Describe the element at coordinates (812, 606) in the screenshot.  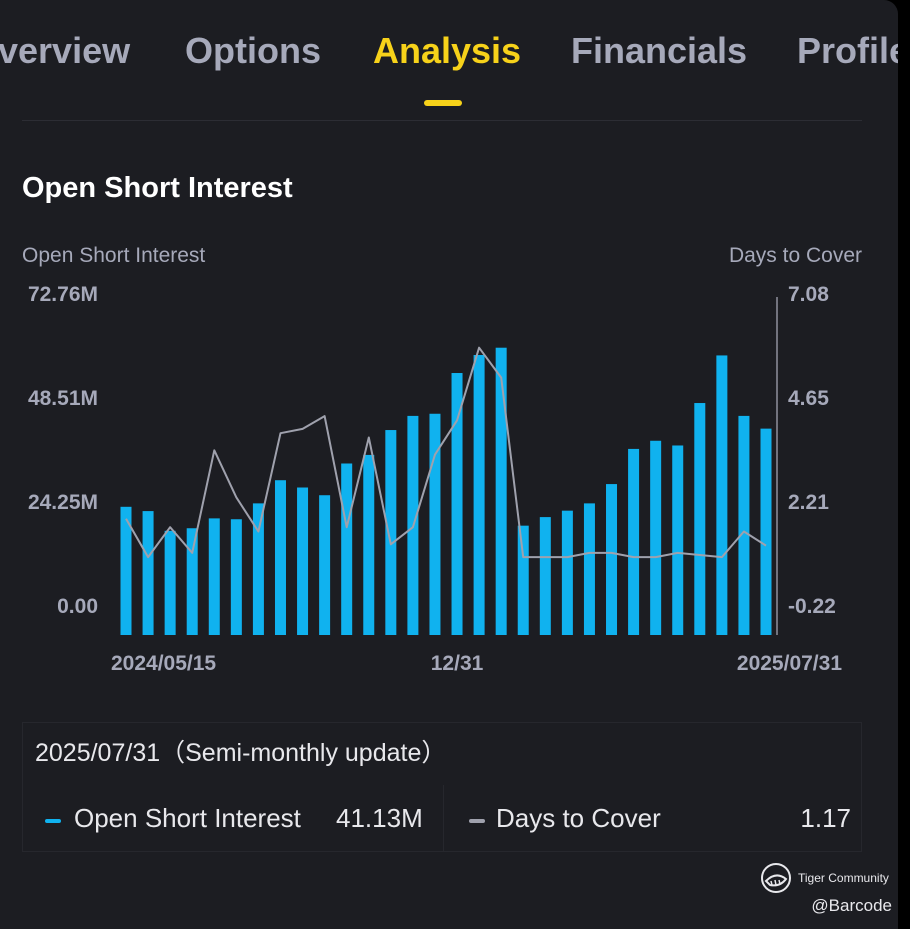
I see `right-axis-tick-label: -0.22` at that location.